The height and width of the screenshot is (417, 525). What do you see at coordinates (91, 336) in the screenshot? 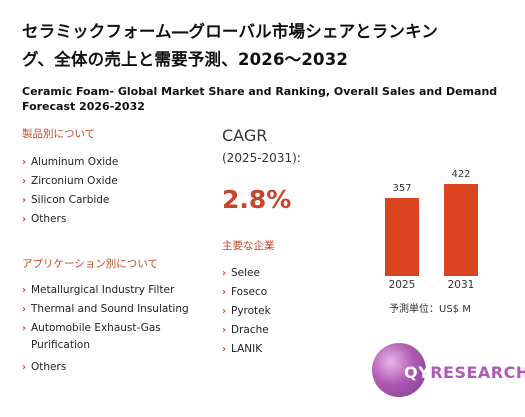
I see `list-item: › Automobile Exhaust-Gas Purification` at bounding box center [91, 336].